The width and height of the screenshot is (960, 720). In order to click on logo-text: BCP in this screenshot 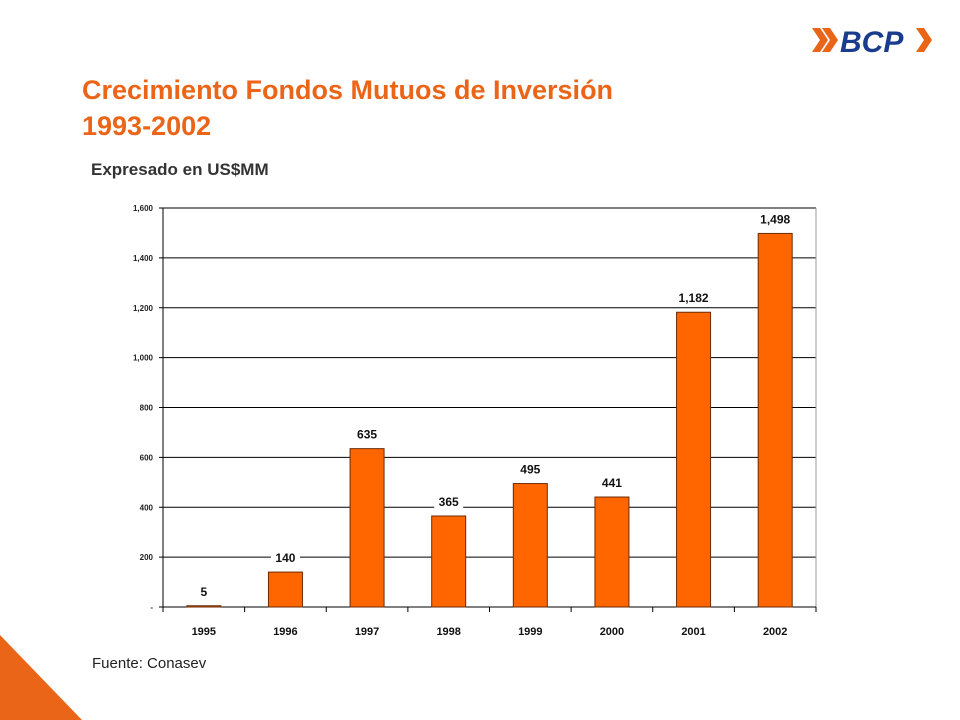, I will do `click(872, 42)`.